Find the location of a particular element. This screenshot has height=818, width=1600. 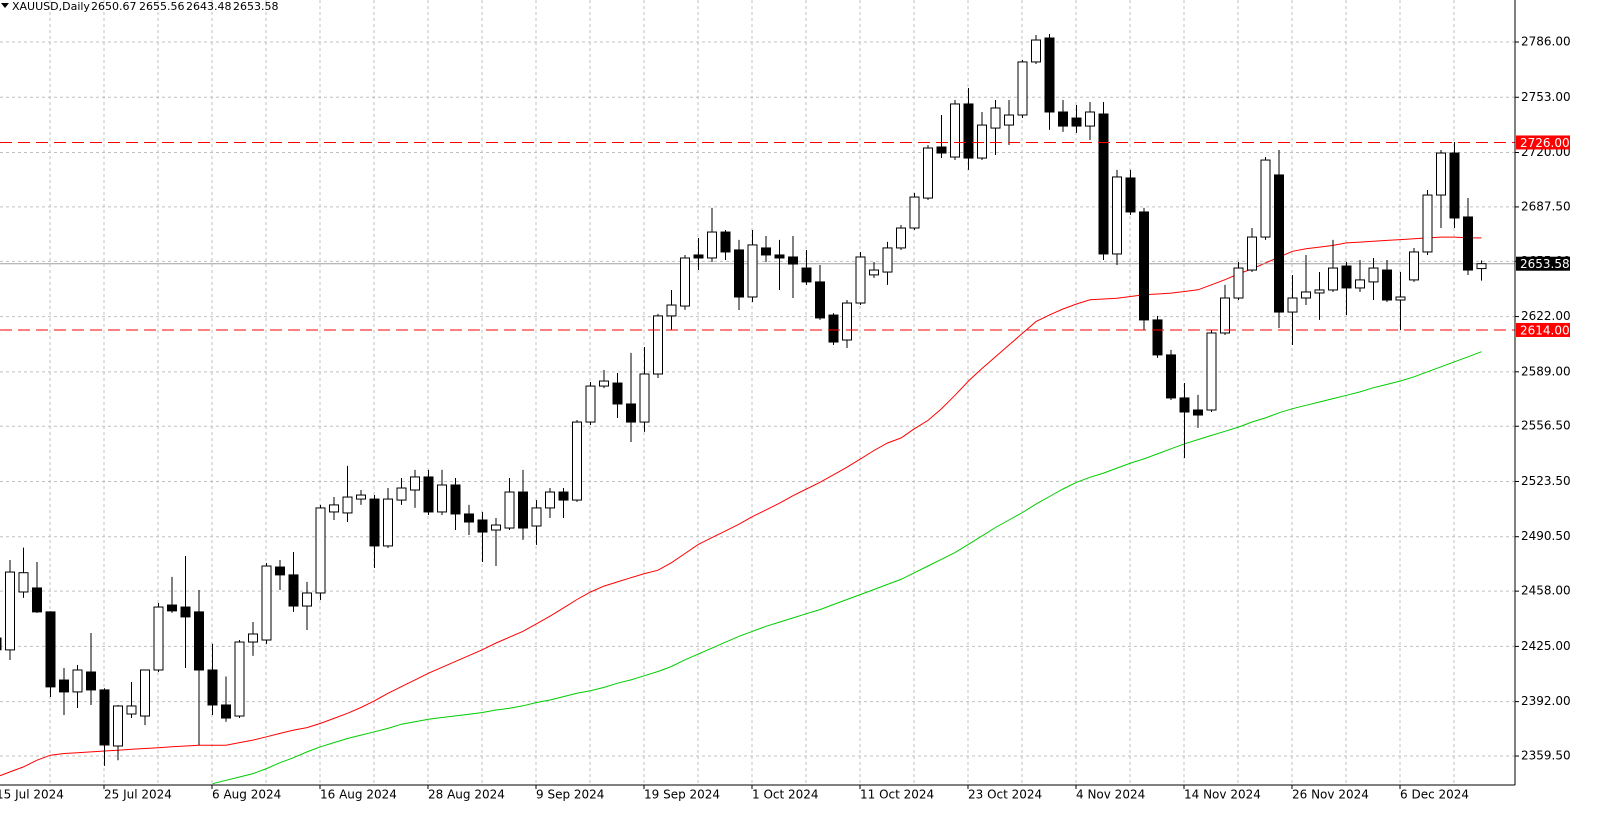

level-label-box is located at coordinates (1543, 329).